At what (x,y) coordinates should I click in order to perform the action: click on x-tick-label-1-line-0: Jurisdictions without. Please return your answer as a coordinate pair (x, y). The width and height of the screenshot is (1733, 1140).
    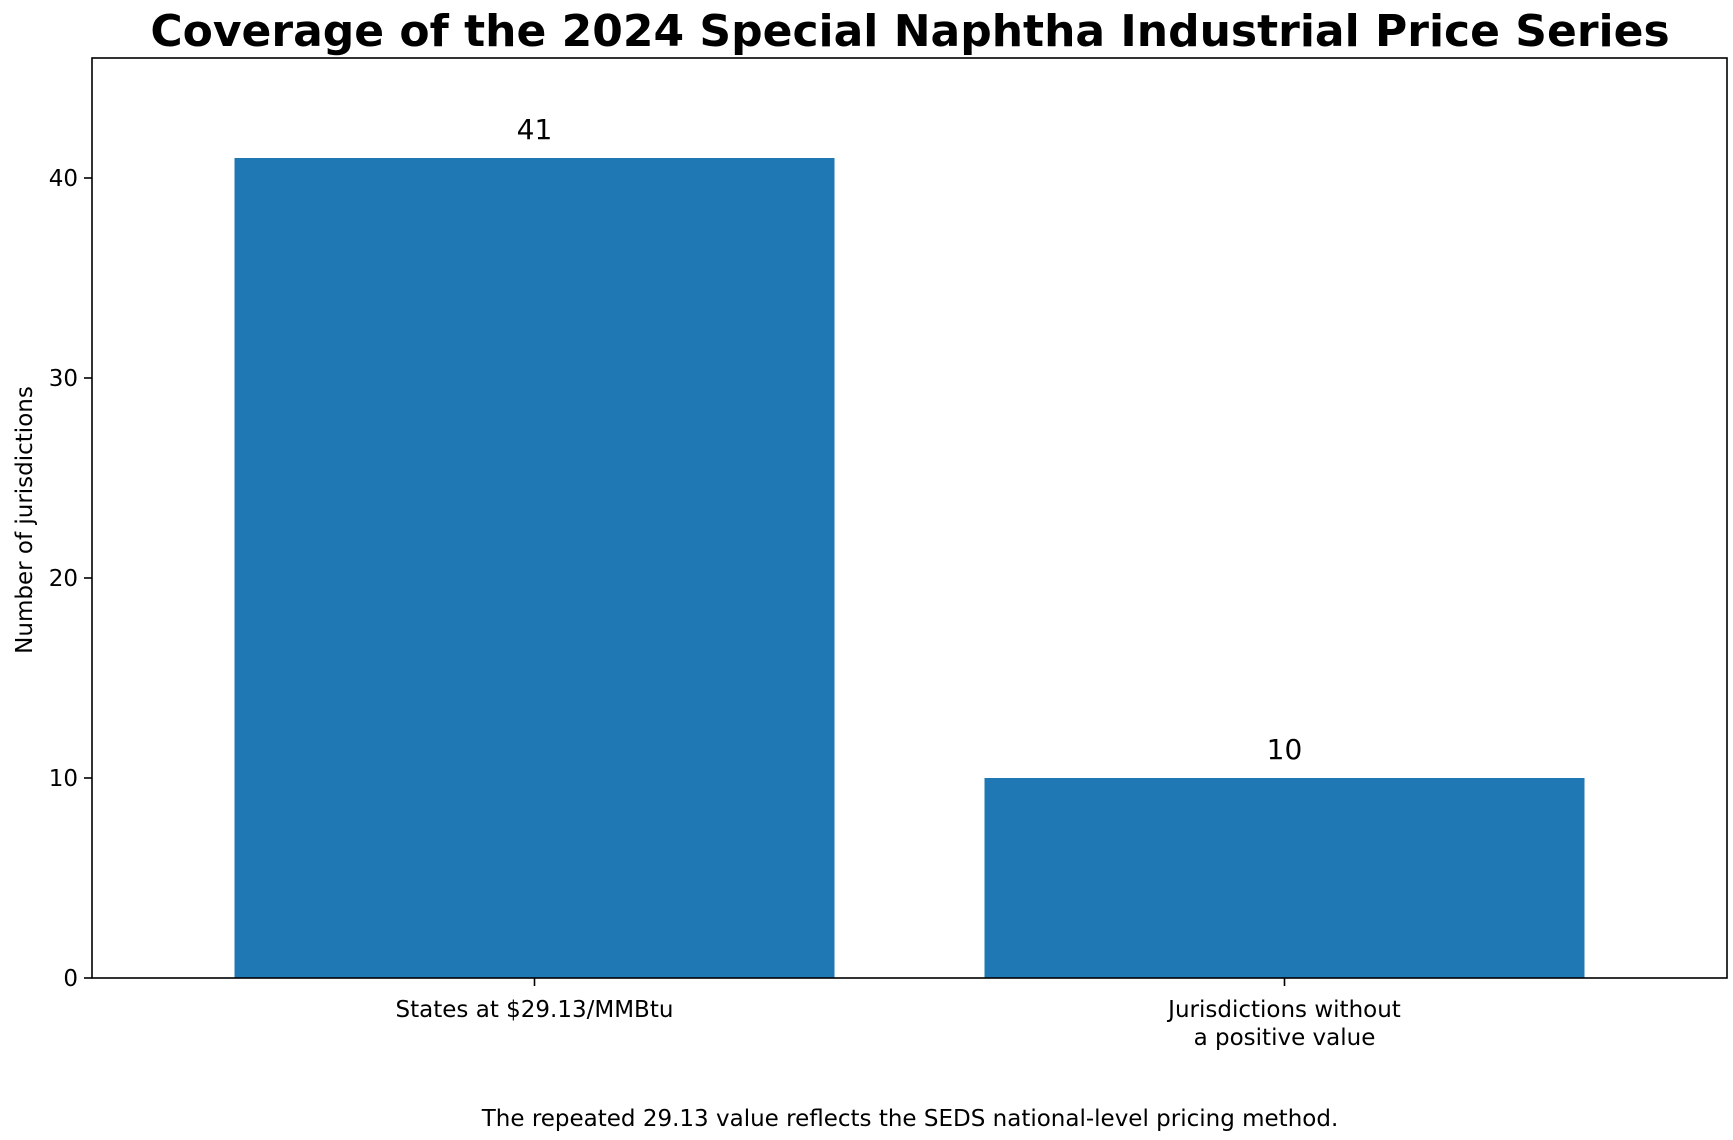
    Looking at the image, I should click on (1283, 1010).